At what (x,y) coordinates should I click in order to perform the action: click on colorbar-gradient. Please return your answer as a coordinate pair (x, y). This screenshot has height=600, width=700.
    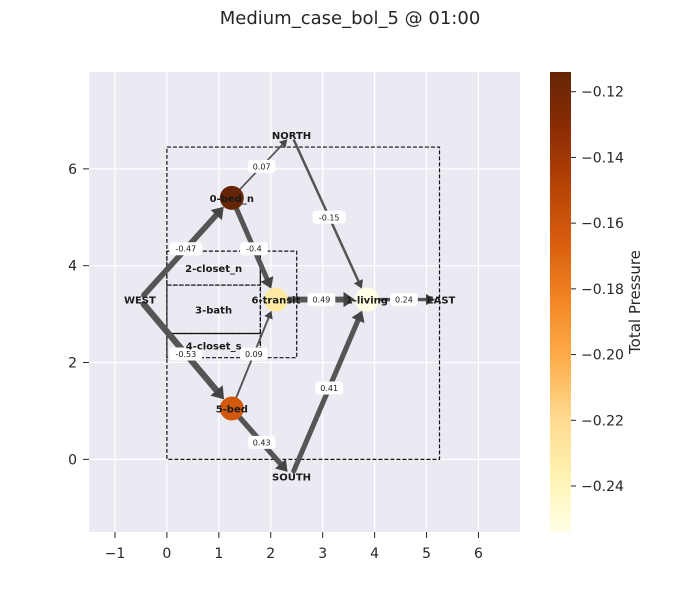
    Looking at the image, I should click on (560, 302).